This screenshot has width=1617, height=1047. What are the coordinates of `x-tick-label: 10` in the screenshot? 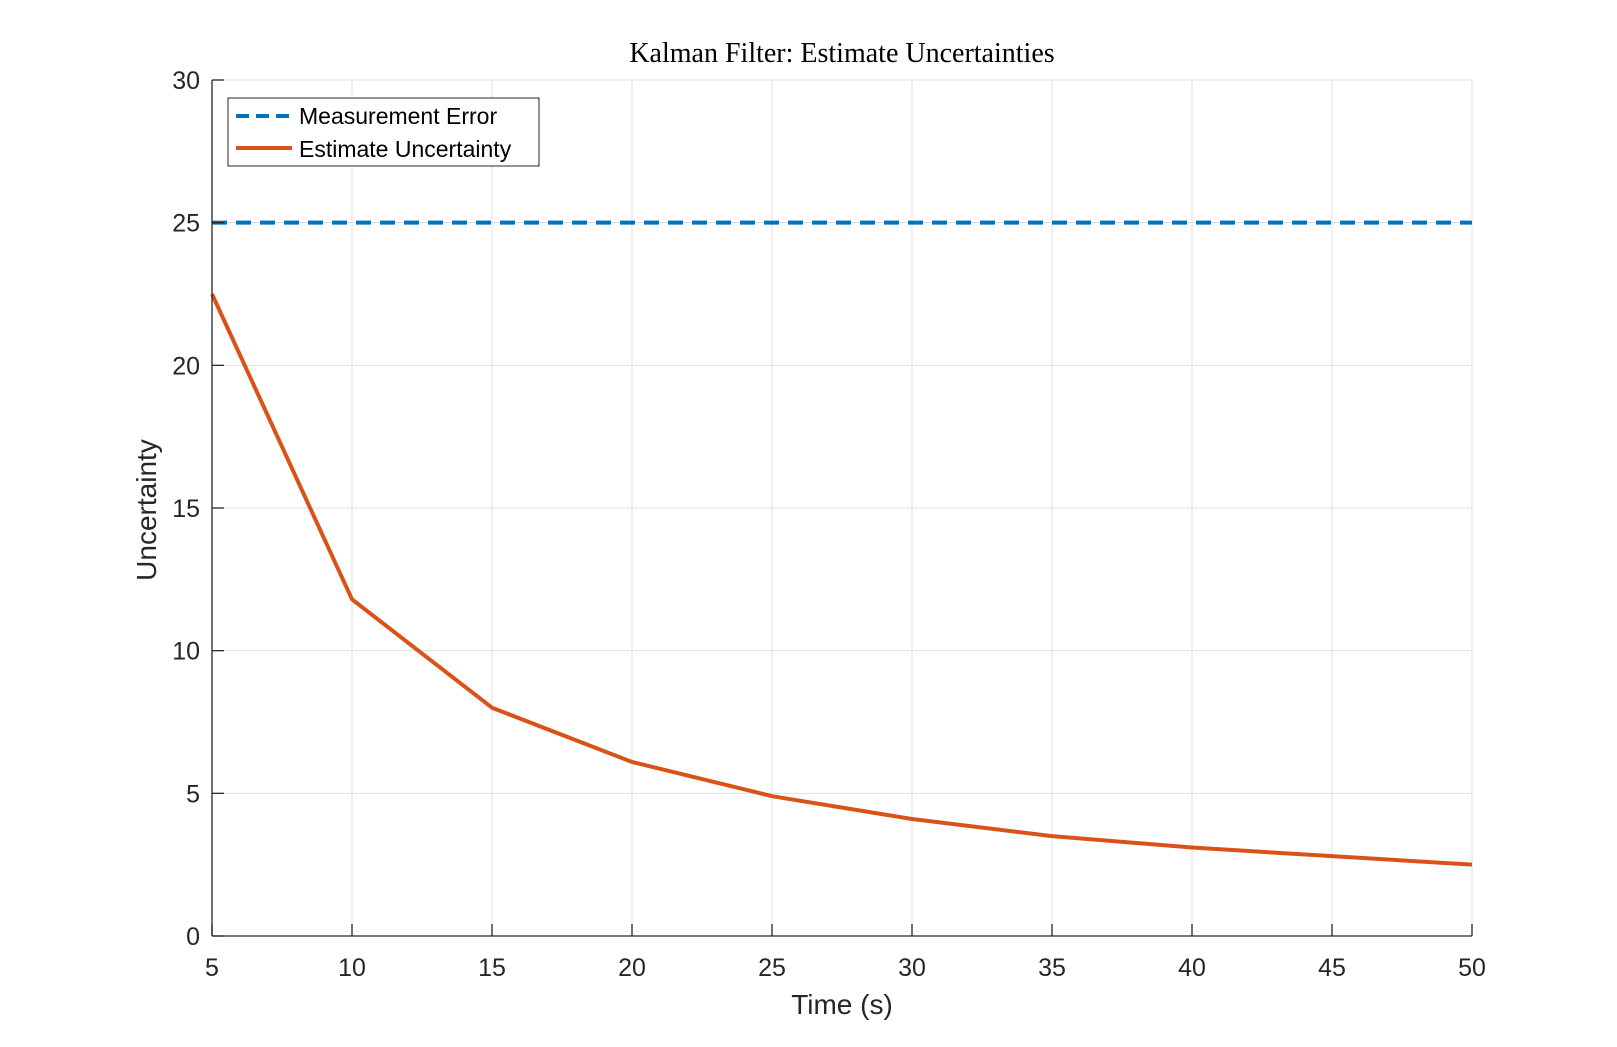 It's located at (352, 968).